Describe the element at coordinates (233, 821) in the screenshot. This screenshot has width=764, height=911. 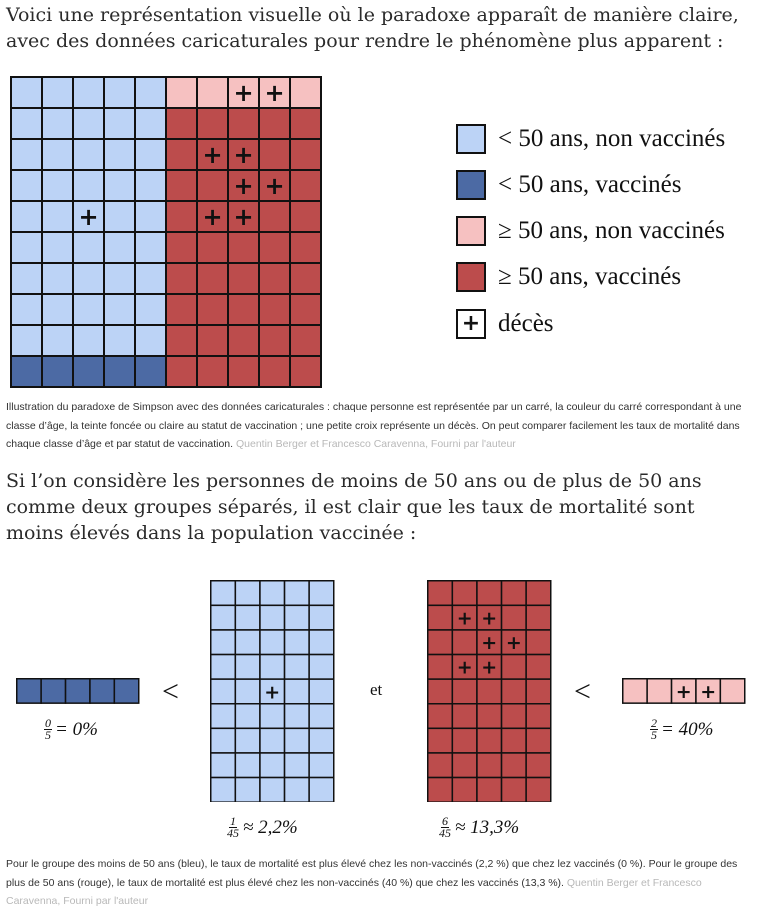
I see `rate-young-unvaccinated-num: 1` at that location.